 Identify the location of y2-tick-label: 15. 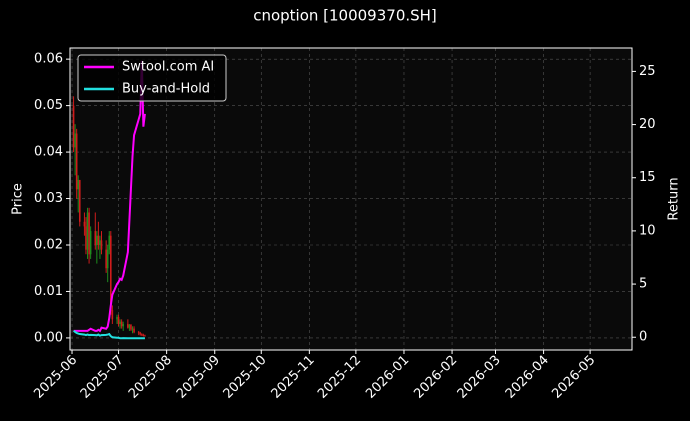
(647, 177).